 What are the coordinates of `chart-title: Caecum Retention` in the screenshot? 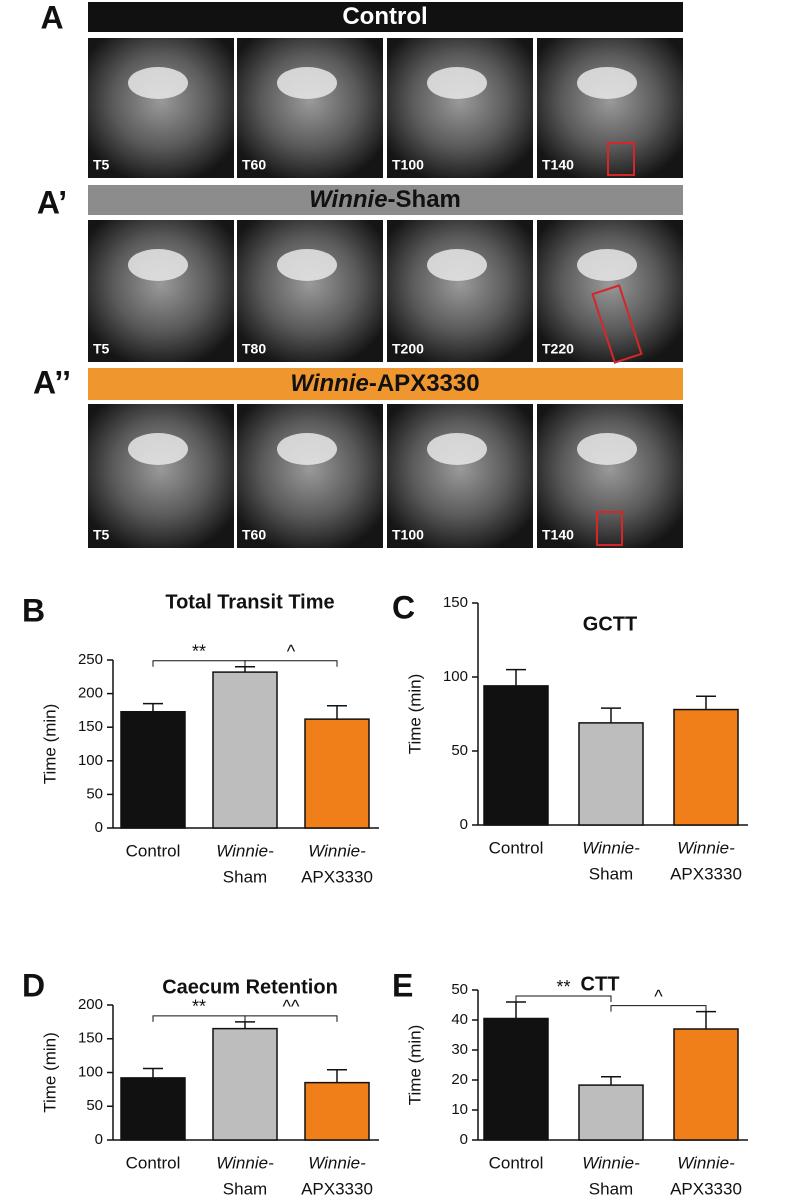 It's located at (250, 987).